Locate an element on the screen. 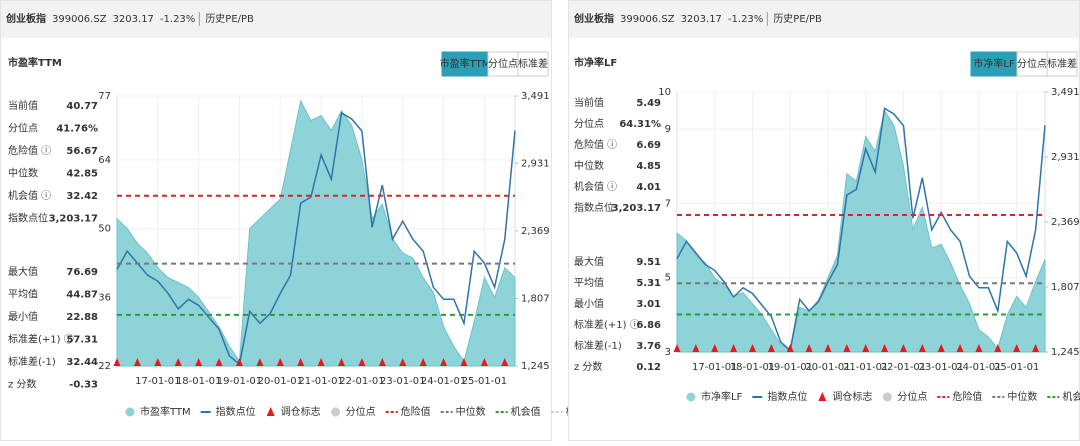 Image resolution: width=1080 pixels, height=446 pixels. stat-label: 标准差(+1) ⓘ is located at coordinates (41, 339).